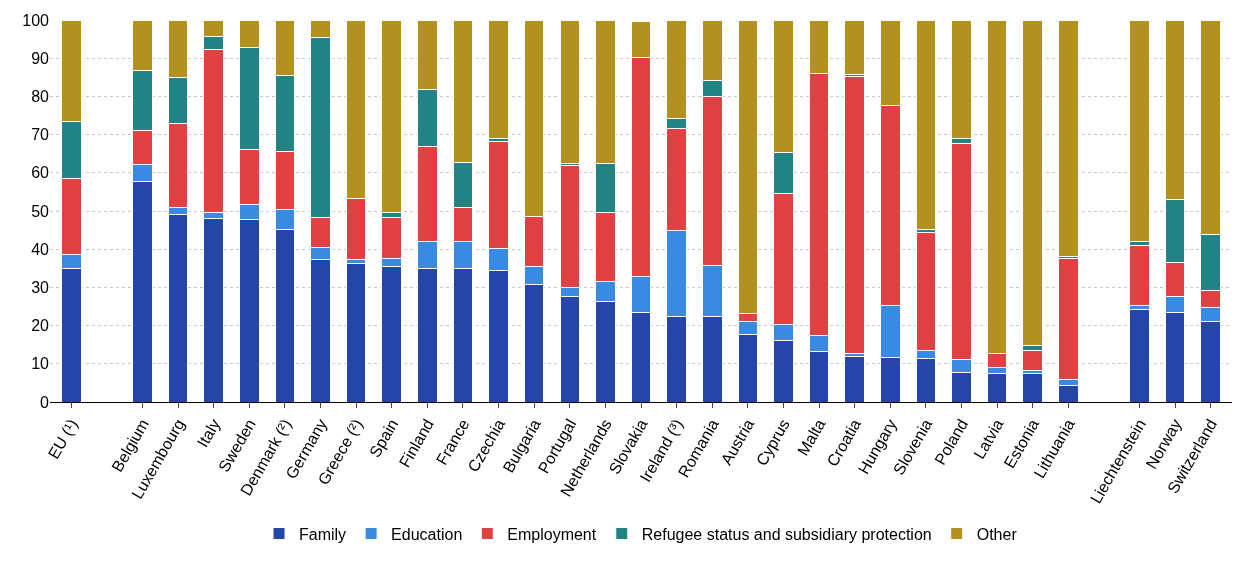 The width and height of the screenshot is (1242, 561). I want to click on legend-label: Employment, so click(552, 534).